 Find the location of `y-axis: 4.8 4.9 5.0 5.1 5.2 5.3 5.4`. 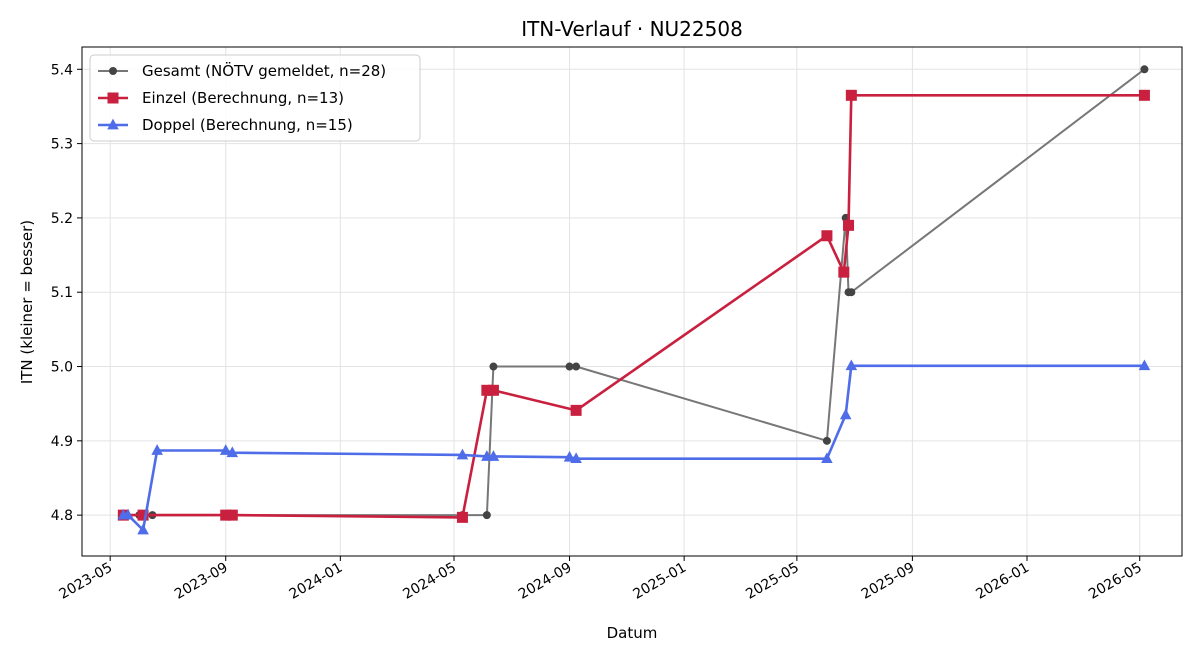

y-axis: 4.8 4.9 5.0 5.1 5.2 5.3 5.4 is located at coordinates (66, 293).